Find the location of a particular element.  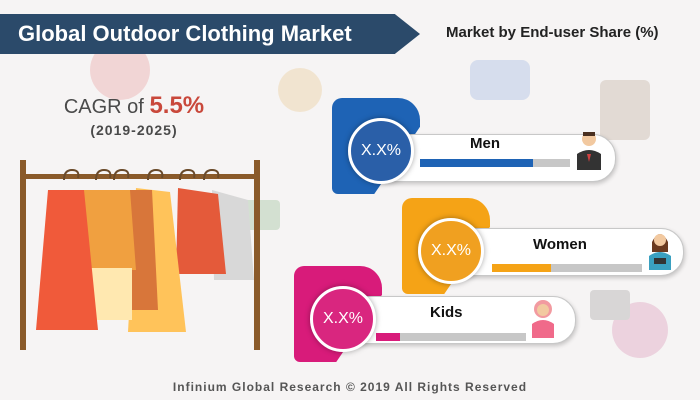

segment-bar-track-women is located at coordinates (567, 268).